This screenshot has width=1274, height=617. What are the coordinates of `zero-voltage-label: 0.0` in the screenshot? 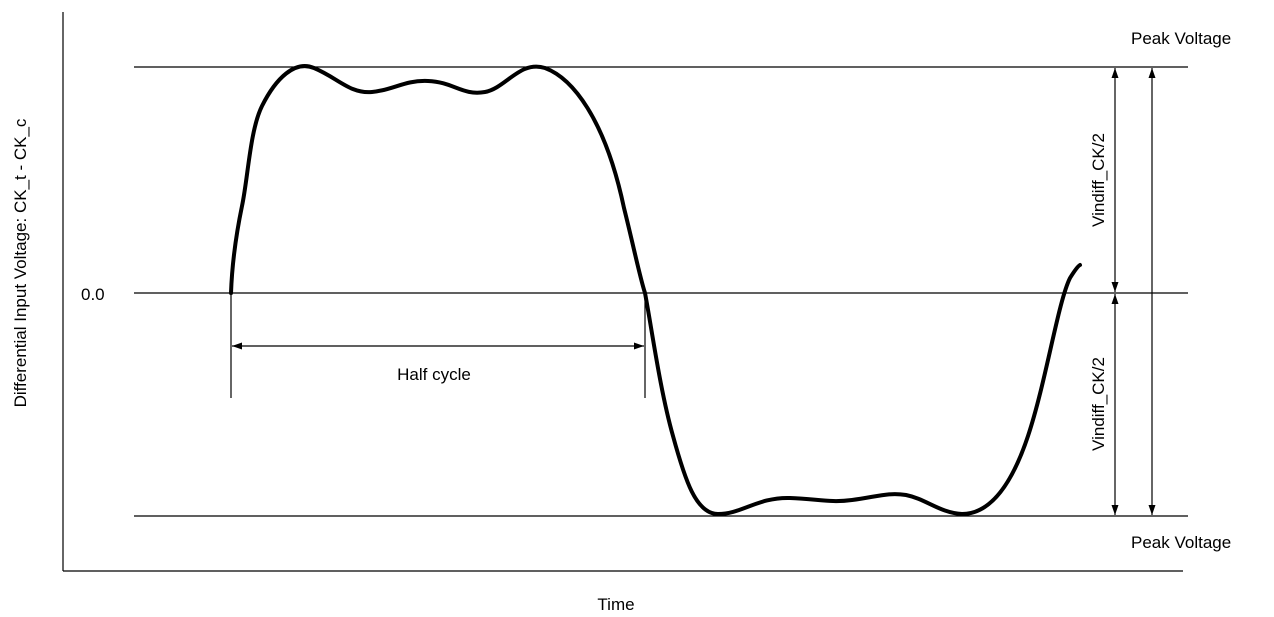 It's located at (93, 294).